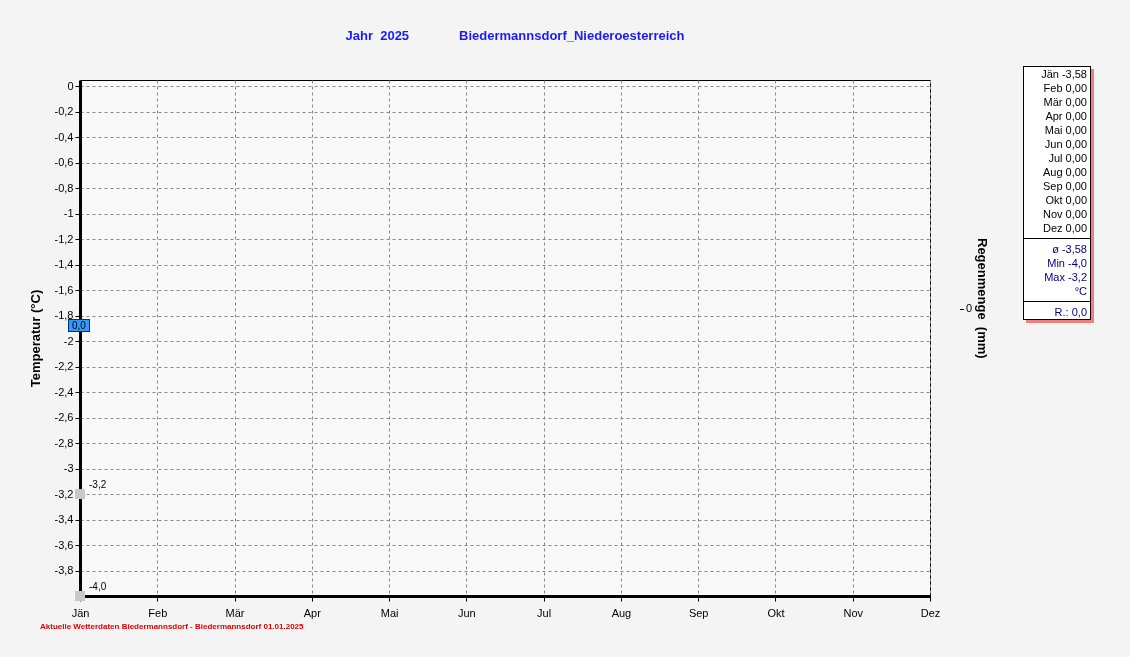  What do you see at coordinates (969, 308) in the screenshot?
I see `text: 0` at bounding box center [969, 308].